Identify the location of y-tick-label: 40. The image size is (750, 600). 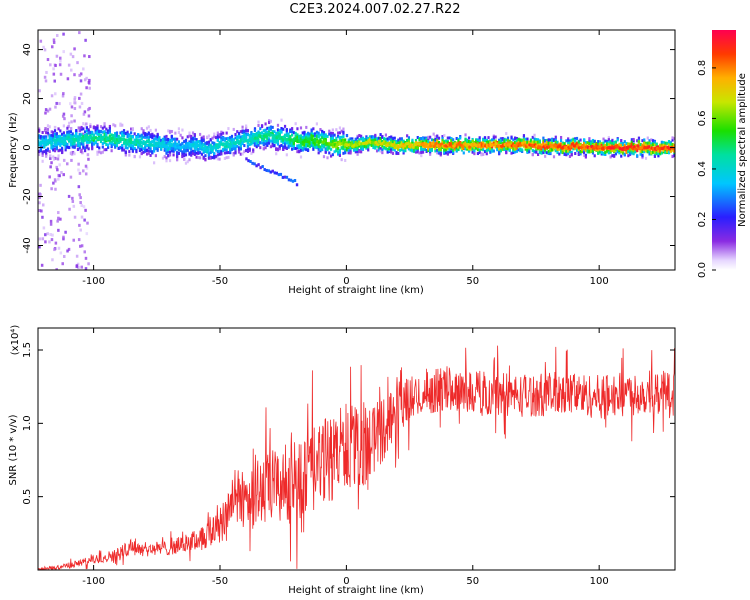
(27, 49).